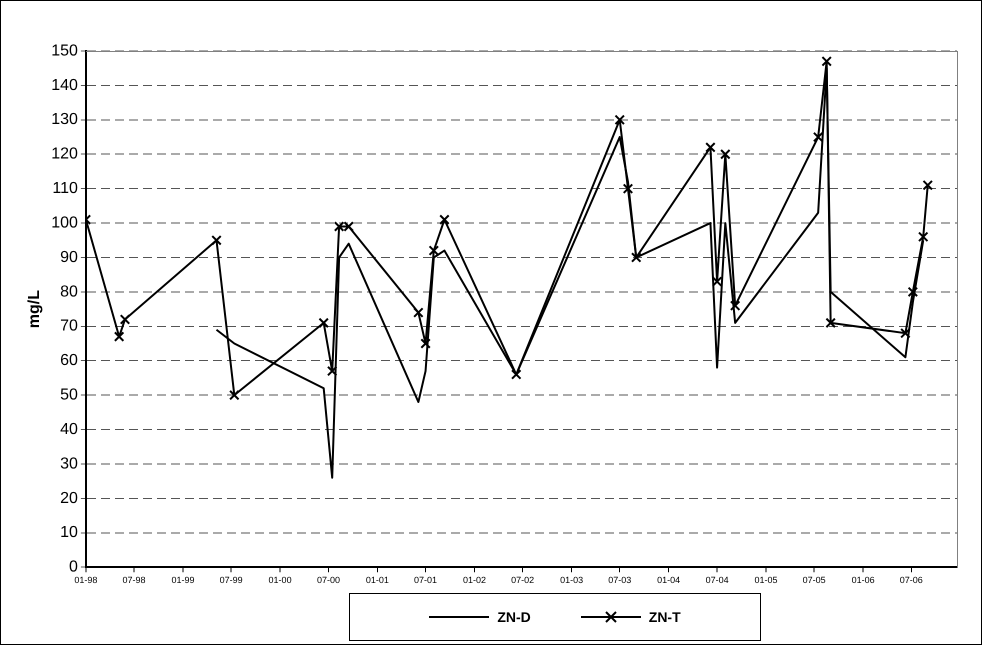 Image resolution: width=982 pixels, height=645 pixels. What do you see at coordinates (182, 580) in the screenshot?
I see `x-tick-label: 01-99` at bounding box center [182, 580].